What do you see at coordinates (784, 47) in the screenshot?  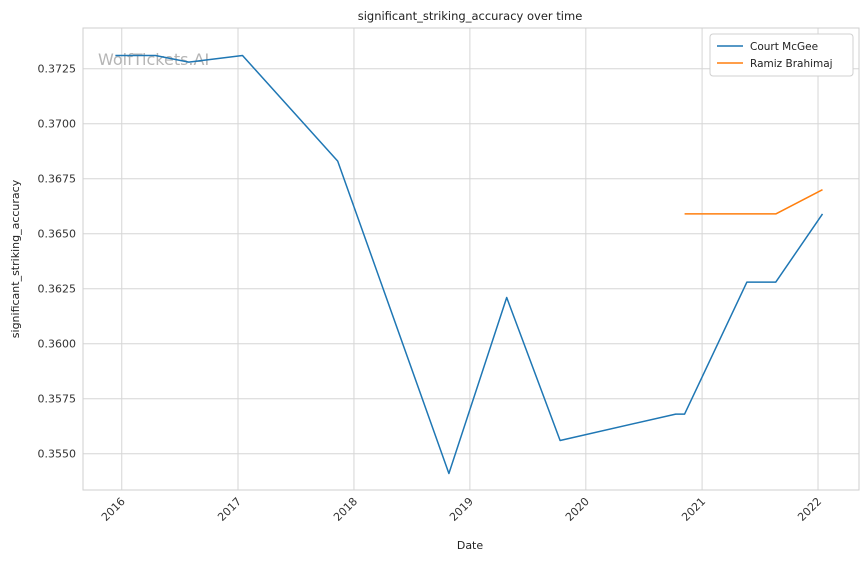 I see `legend-label: Court McGee` at bounding box center [784, 47].